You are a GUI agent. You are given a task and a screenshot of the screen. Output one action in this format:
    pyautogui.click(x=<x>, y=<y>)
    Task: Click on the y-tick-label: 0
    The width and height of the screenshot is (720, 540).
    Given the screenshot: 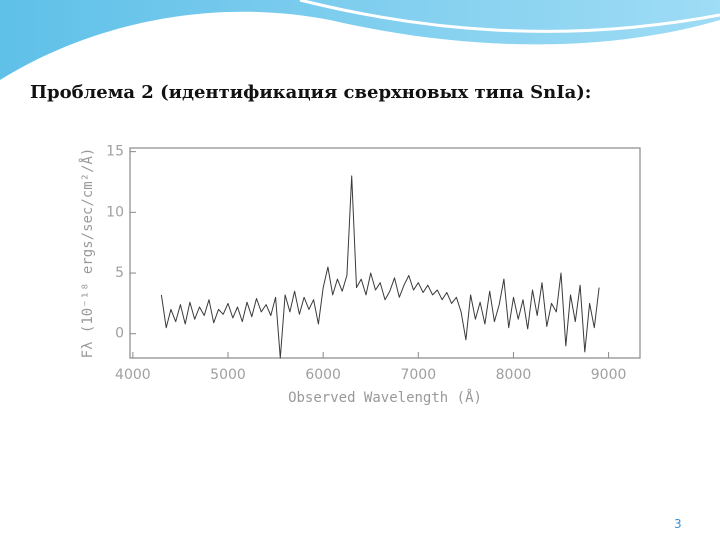 What is the action you would take?
    pyautogui.click(x=119, y=334)
    